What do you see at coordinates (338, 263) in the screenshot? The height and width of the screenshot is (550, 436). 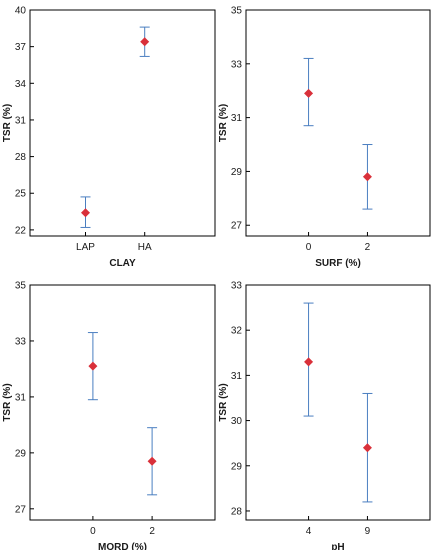 I see `x-axis-label: SURF (%)` at bounding box center [338, 263].